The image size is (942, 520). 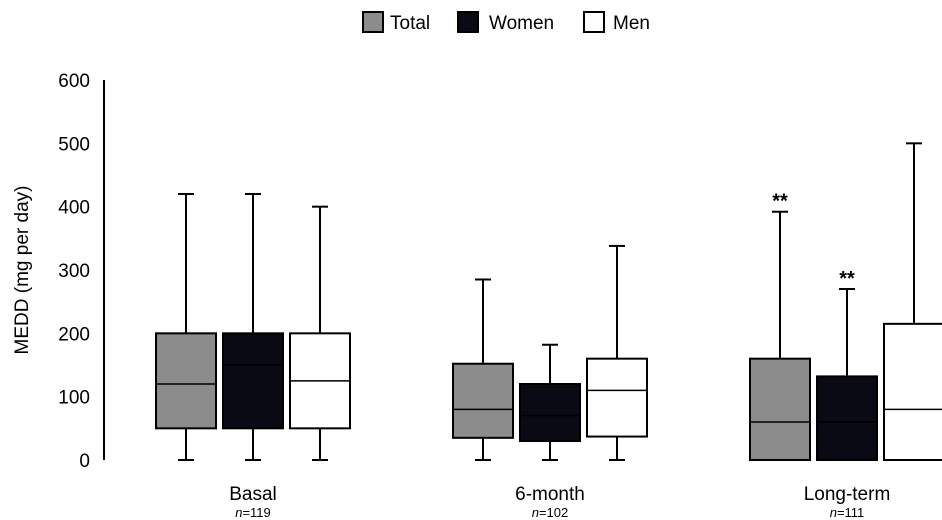 I want to click on y-tick-label: 400, so click(x=74, y=208).